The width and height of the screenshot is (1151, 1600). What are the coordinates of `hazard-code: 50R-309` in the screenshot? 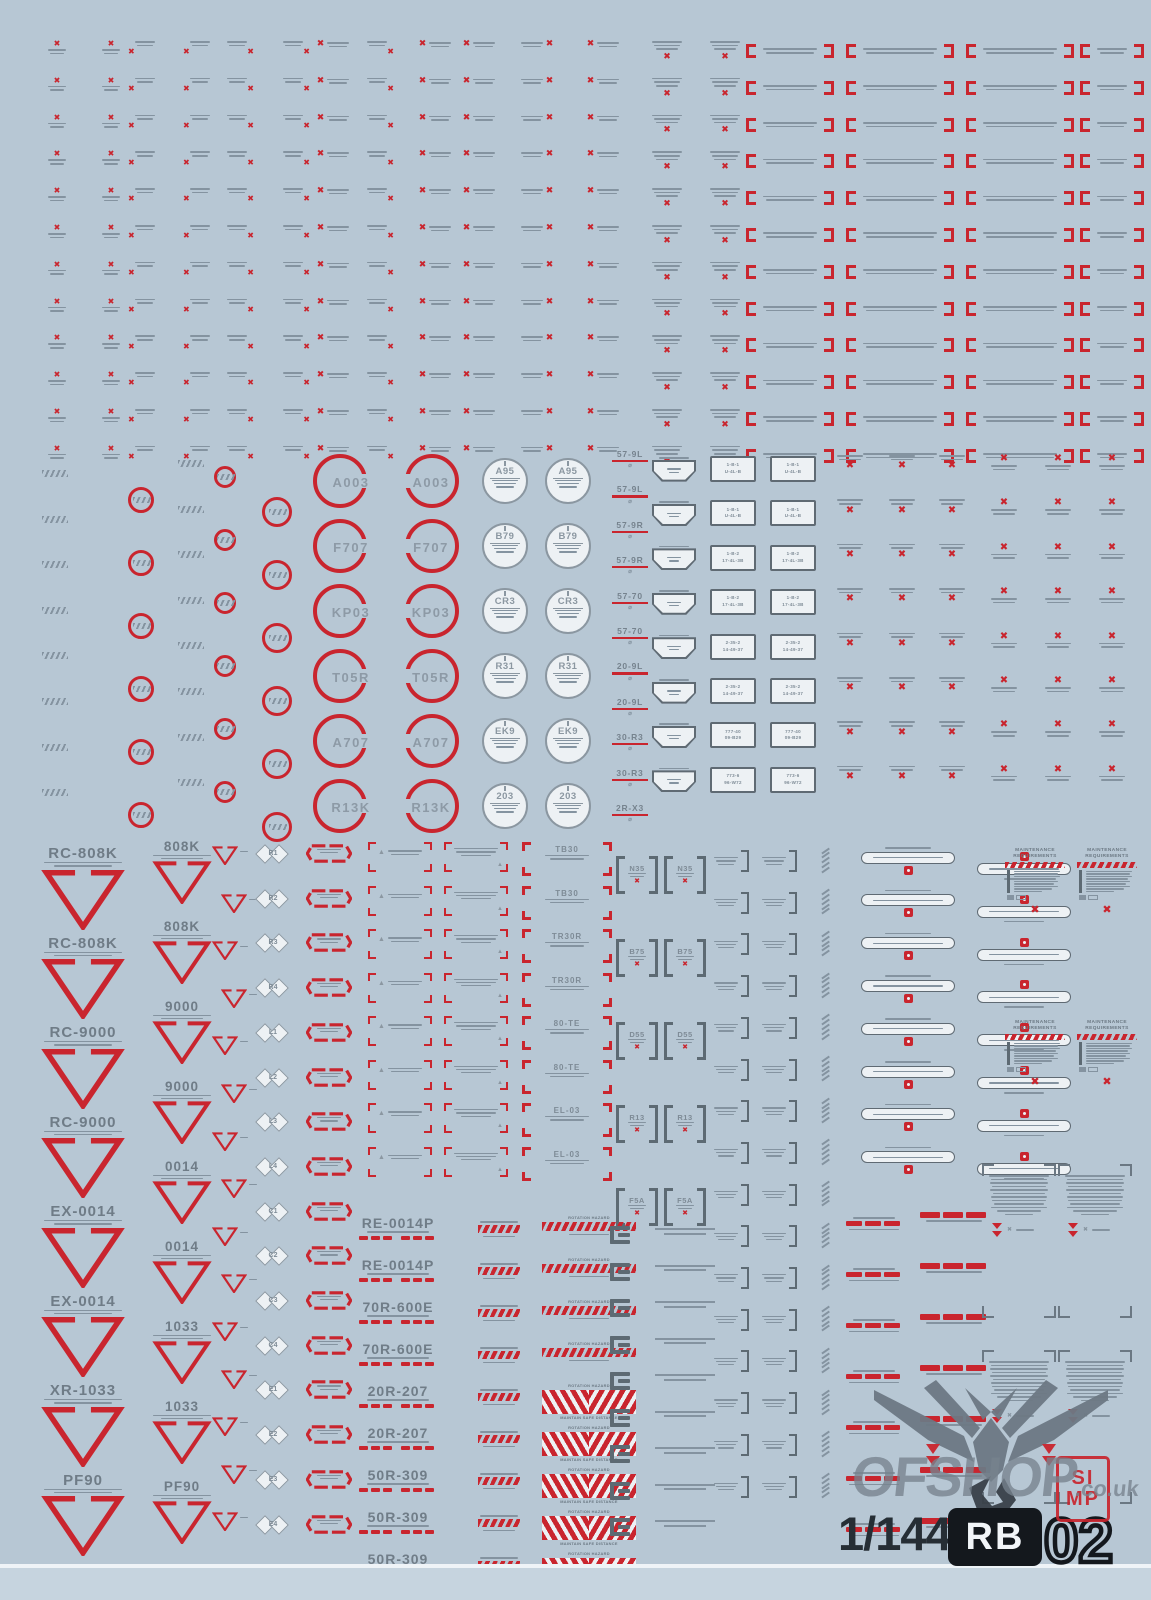 It's located at (398, 1517).